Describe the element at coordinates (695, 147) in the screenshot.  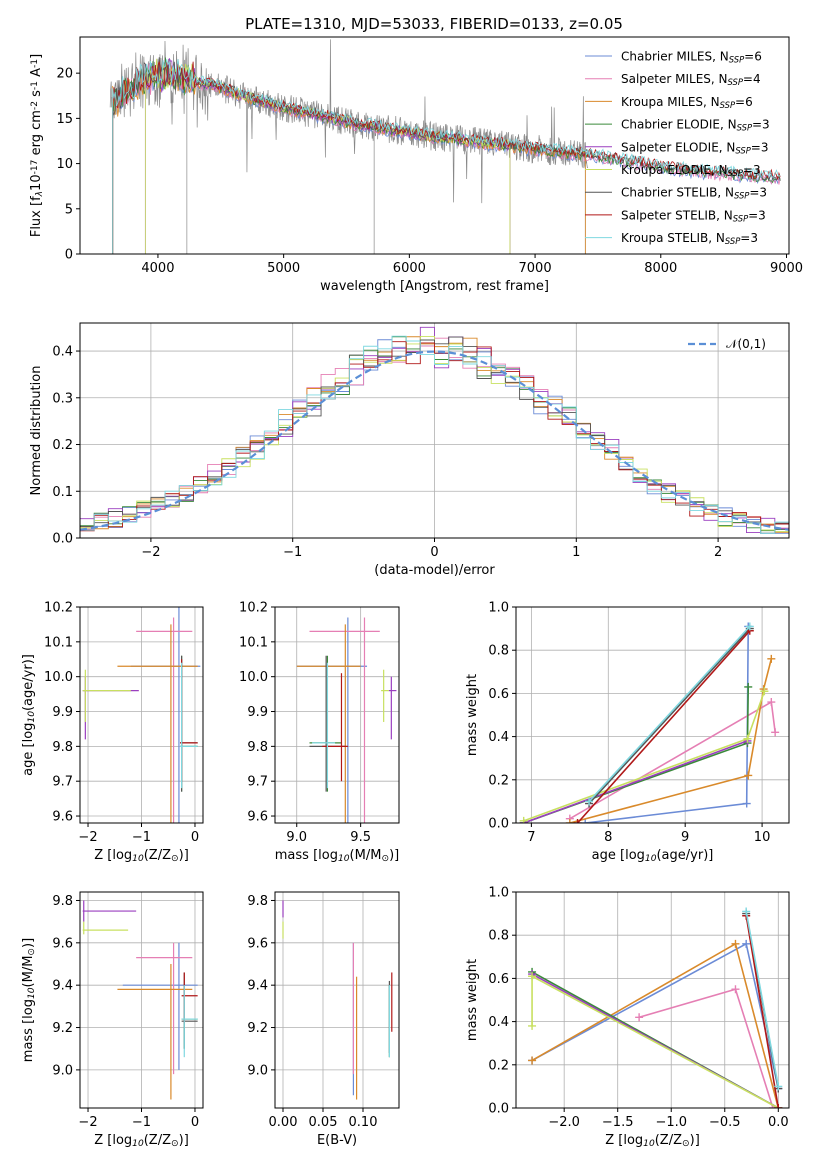
I see `legend-label: Salpeter ELODIE, NSSP=3` at that location.